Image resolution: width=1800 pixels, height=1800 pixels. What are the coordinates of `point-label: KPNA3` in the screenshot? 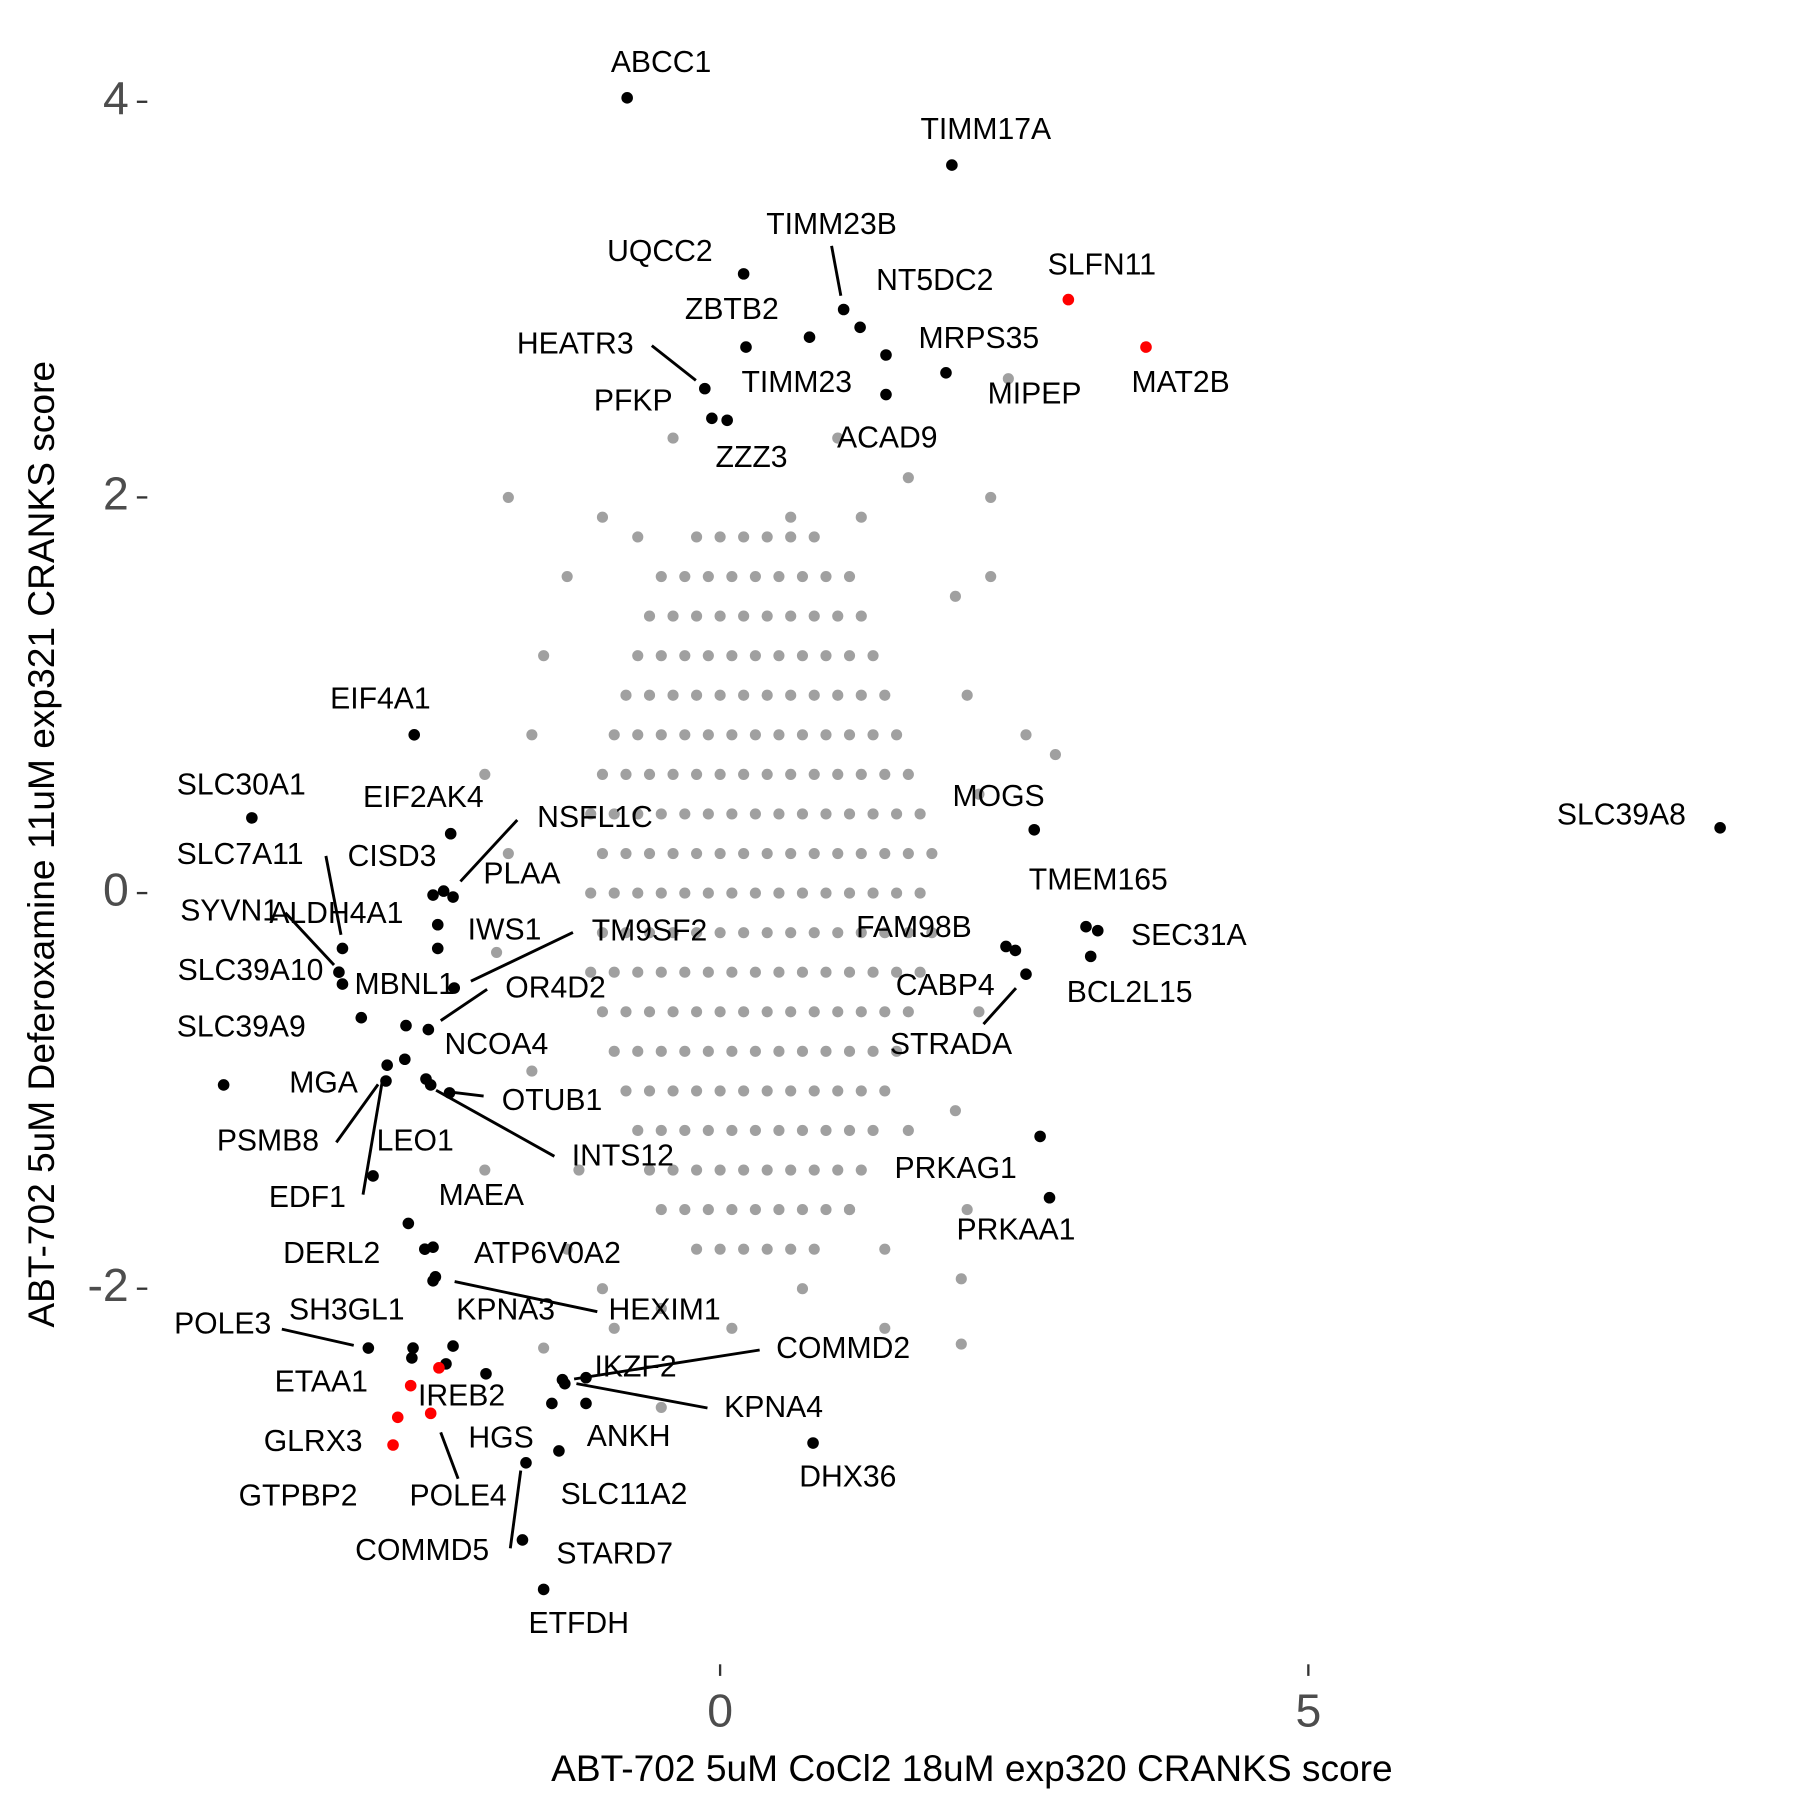 It's located at (505, 1310).